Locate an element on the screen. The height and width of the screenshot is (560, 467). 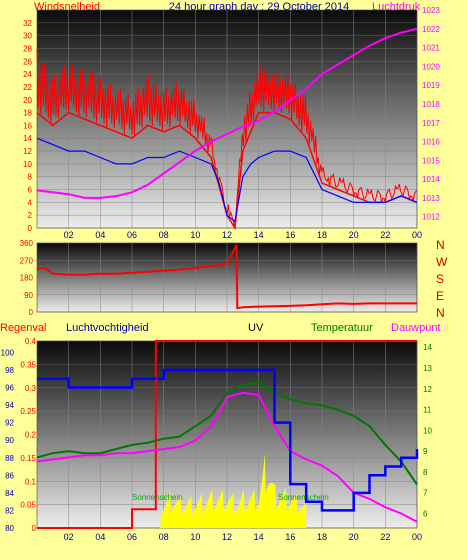
atmos-x-tick: 04 is located at coordinates (100, 537).